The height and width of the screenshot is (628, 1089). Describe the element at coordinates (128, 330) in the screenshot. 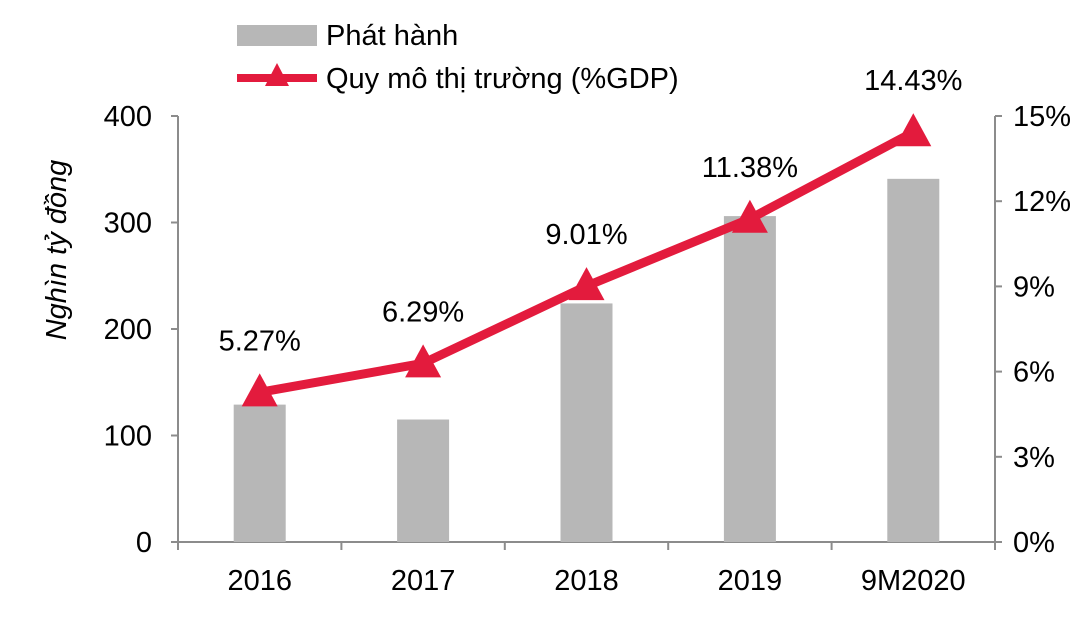

I see `y-tick-label: 200` at that location.